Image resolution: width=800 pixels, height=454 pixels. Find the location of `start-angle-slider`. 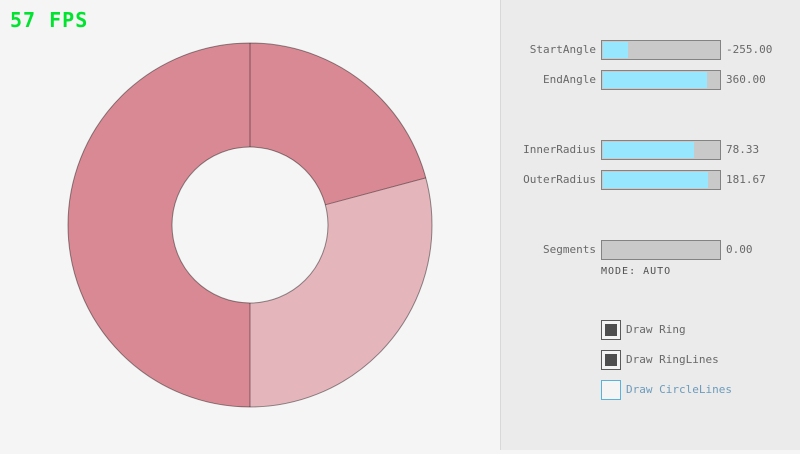

start-angle-slider is located at coordinates (661, 50).